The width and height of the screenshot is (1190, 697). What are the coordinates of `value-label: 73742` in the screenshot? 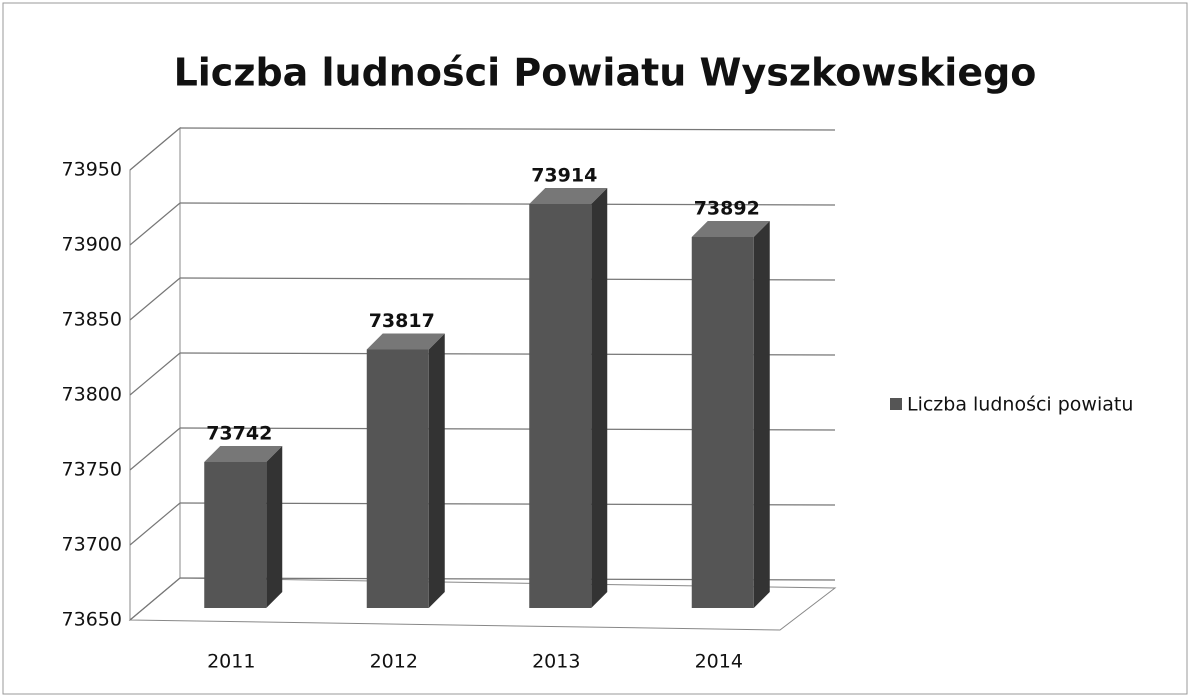 It's located at (239, 434).